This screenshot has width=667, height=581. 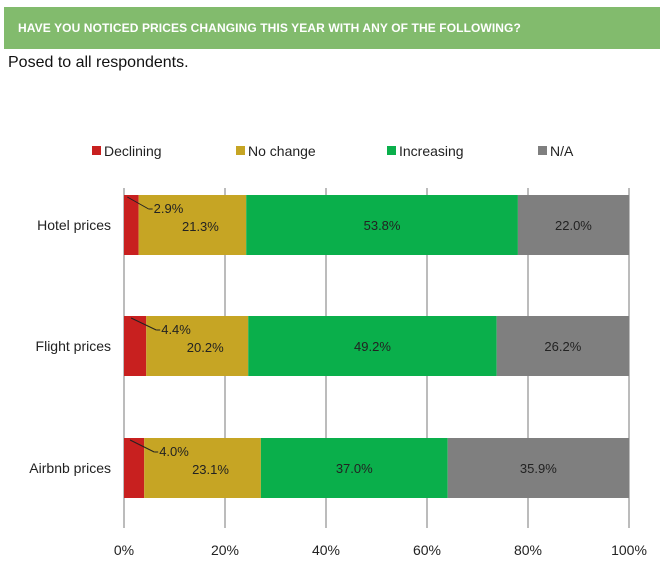 What do you see at coordinates (427, 550) in the screenshot?
I see `x-tick-label: 60%` at bounding box center [427, 550].